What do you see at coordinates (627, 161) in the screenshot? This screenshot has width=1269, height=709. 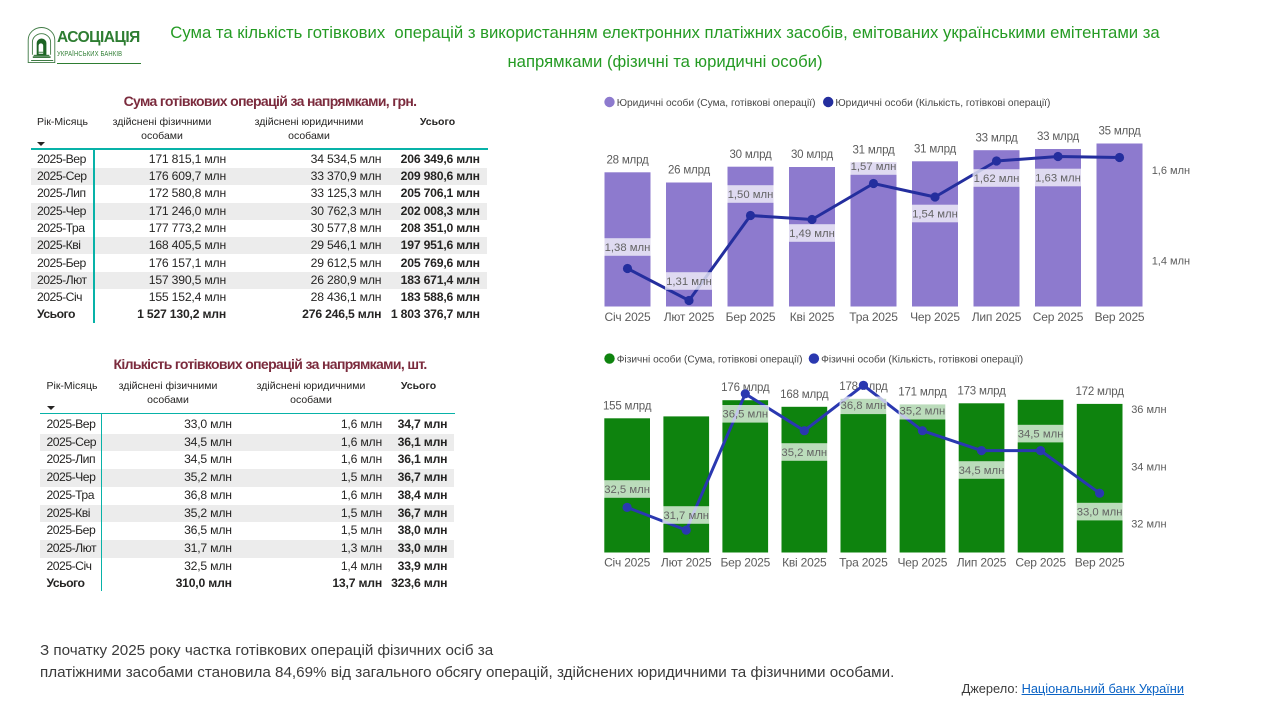 I see `svg-text: 28 млрд` at bounding box center [627, 161].